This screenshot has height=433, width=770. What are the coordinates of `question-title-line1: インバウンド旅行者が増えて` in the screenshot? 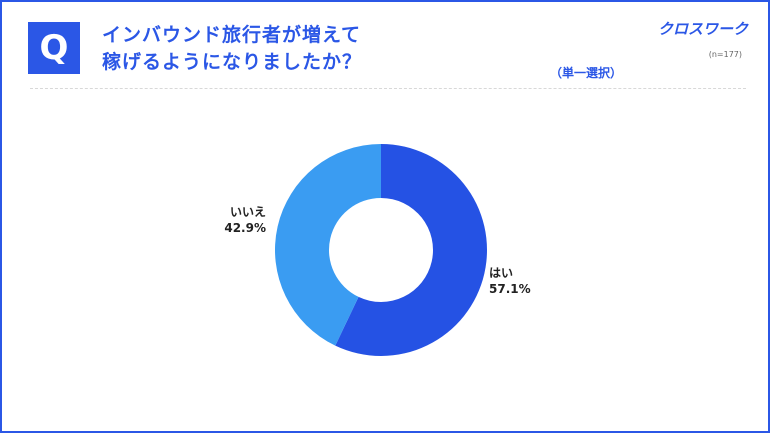 It's located at (232, 35).